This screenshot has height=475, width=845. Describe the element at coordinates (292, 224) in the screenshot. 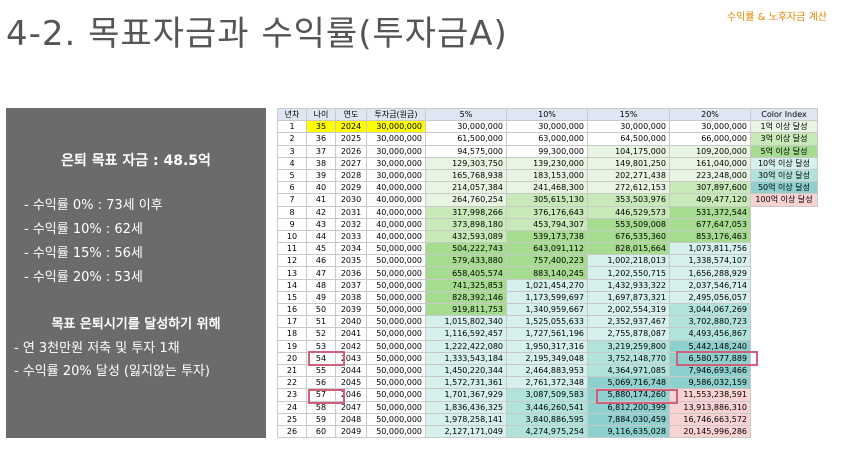

I see `cell-year: 9` at that location.